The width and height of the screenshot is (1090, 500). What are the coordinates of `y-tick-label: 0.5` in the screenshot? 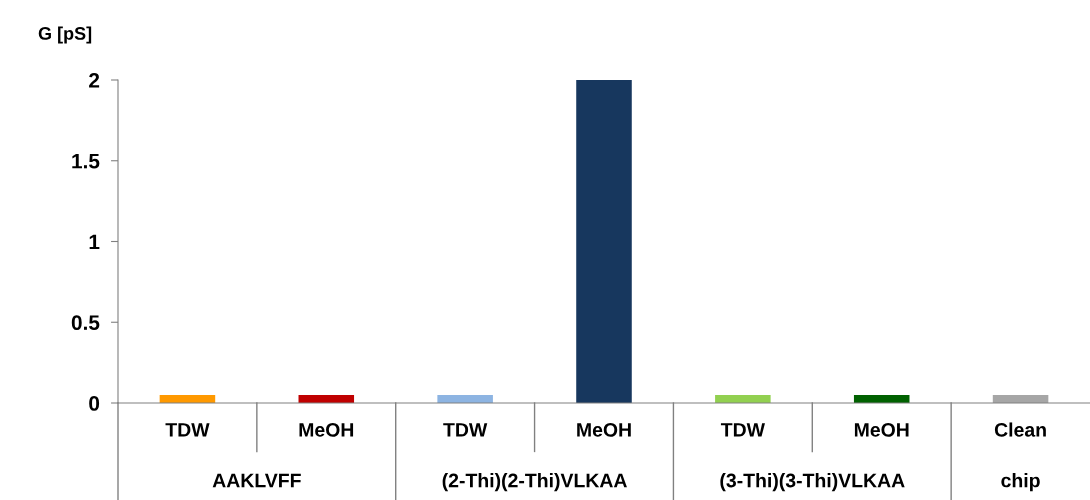 It's located at (85, 322).